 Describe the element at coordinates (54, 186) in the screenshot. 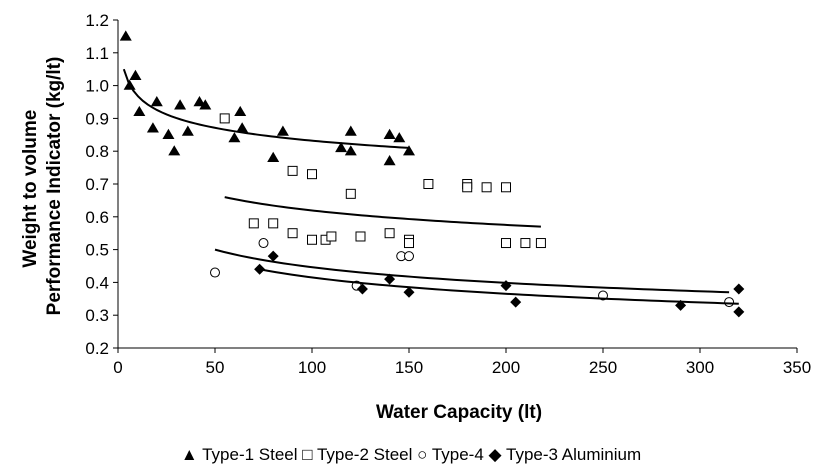

I see `y-axis-title-line-2: Performance Indicator (kg/lt)` at that location.